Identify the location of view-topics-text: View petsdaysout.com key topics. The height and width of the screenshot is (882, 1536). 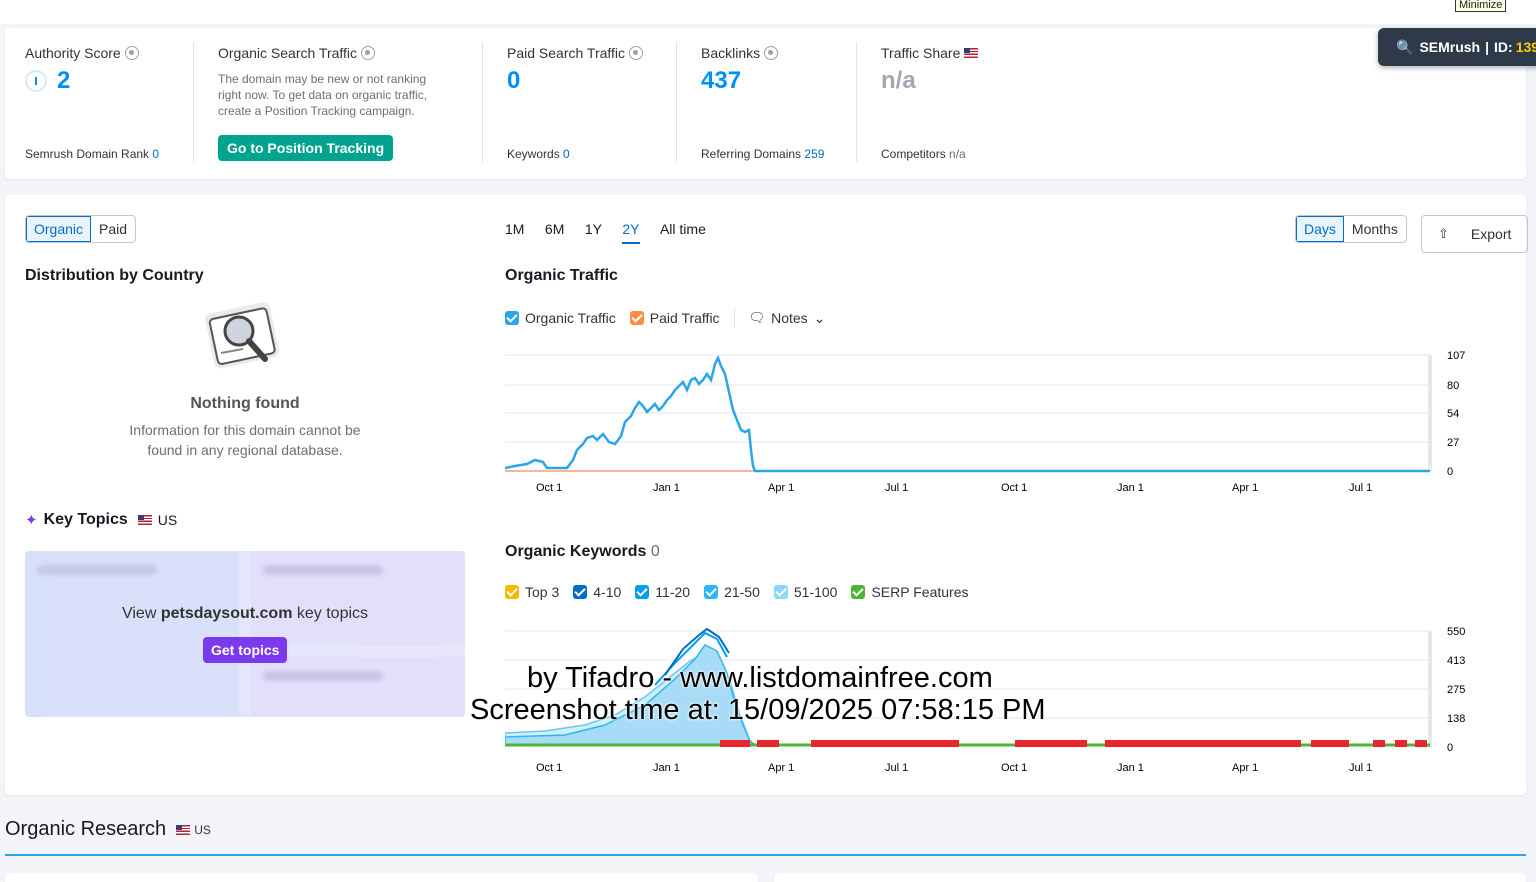
(245, 613).